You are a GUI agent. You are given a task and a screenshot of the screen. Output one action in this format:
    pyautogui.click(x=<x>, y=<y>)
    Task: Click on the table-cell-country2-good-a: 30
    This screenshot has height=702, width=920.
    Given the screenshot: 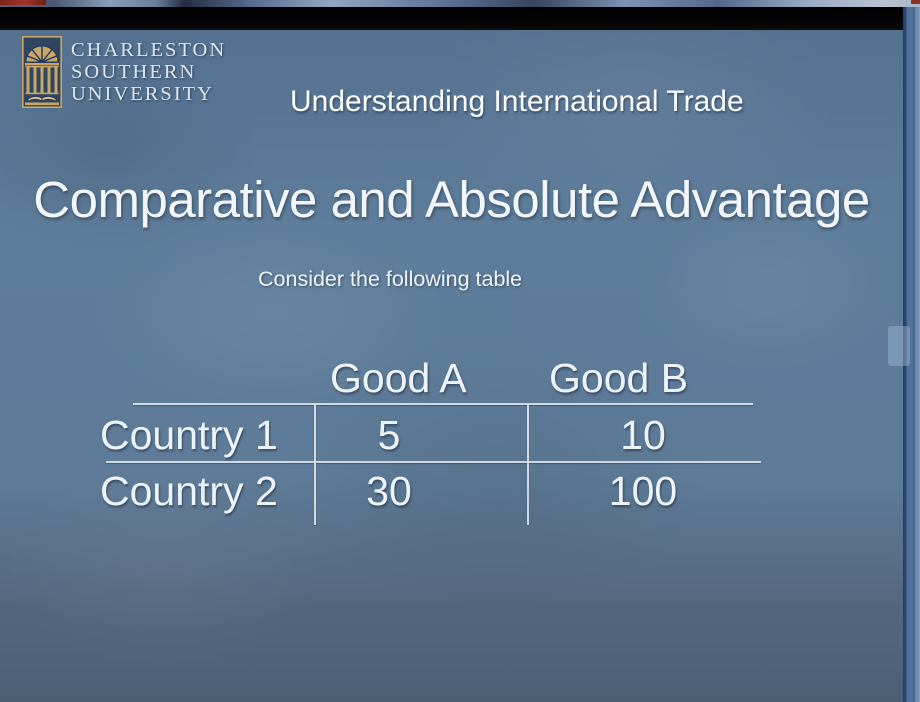 What is the action you would take?
    pyautogui.click(x=389, y=491)
    